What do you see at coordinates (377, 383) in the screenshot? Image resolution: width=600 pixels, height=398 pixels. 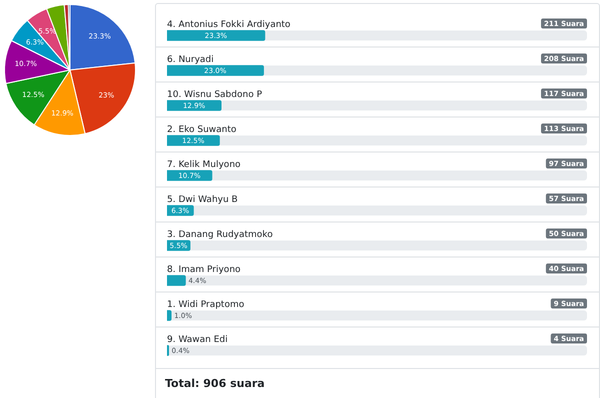 I see `text: Total: 906 suara` at bounding box center [377, 383].